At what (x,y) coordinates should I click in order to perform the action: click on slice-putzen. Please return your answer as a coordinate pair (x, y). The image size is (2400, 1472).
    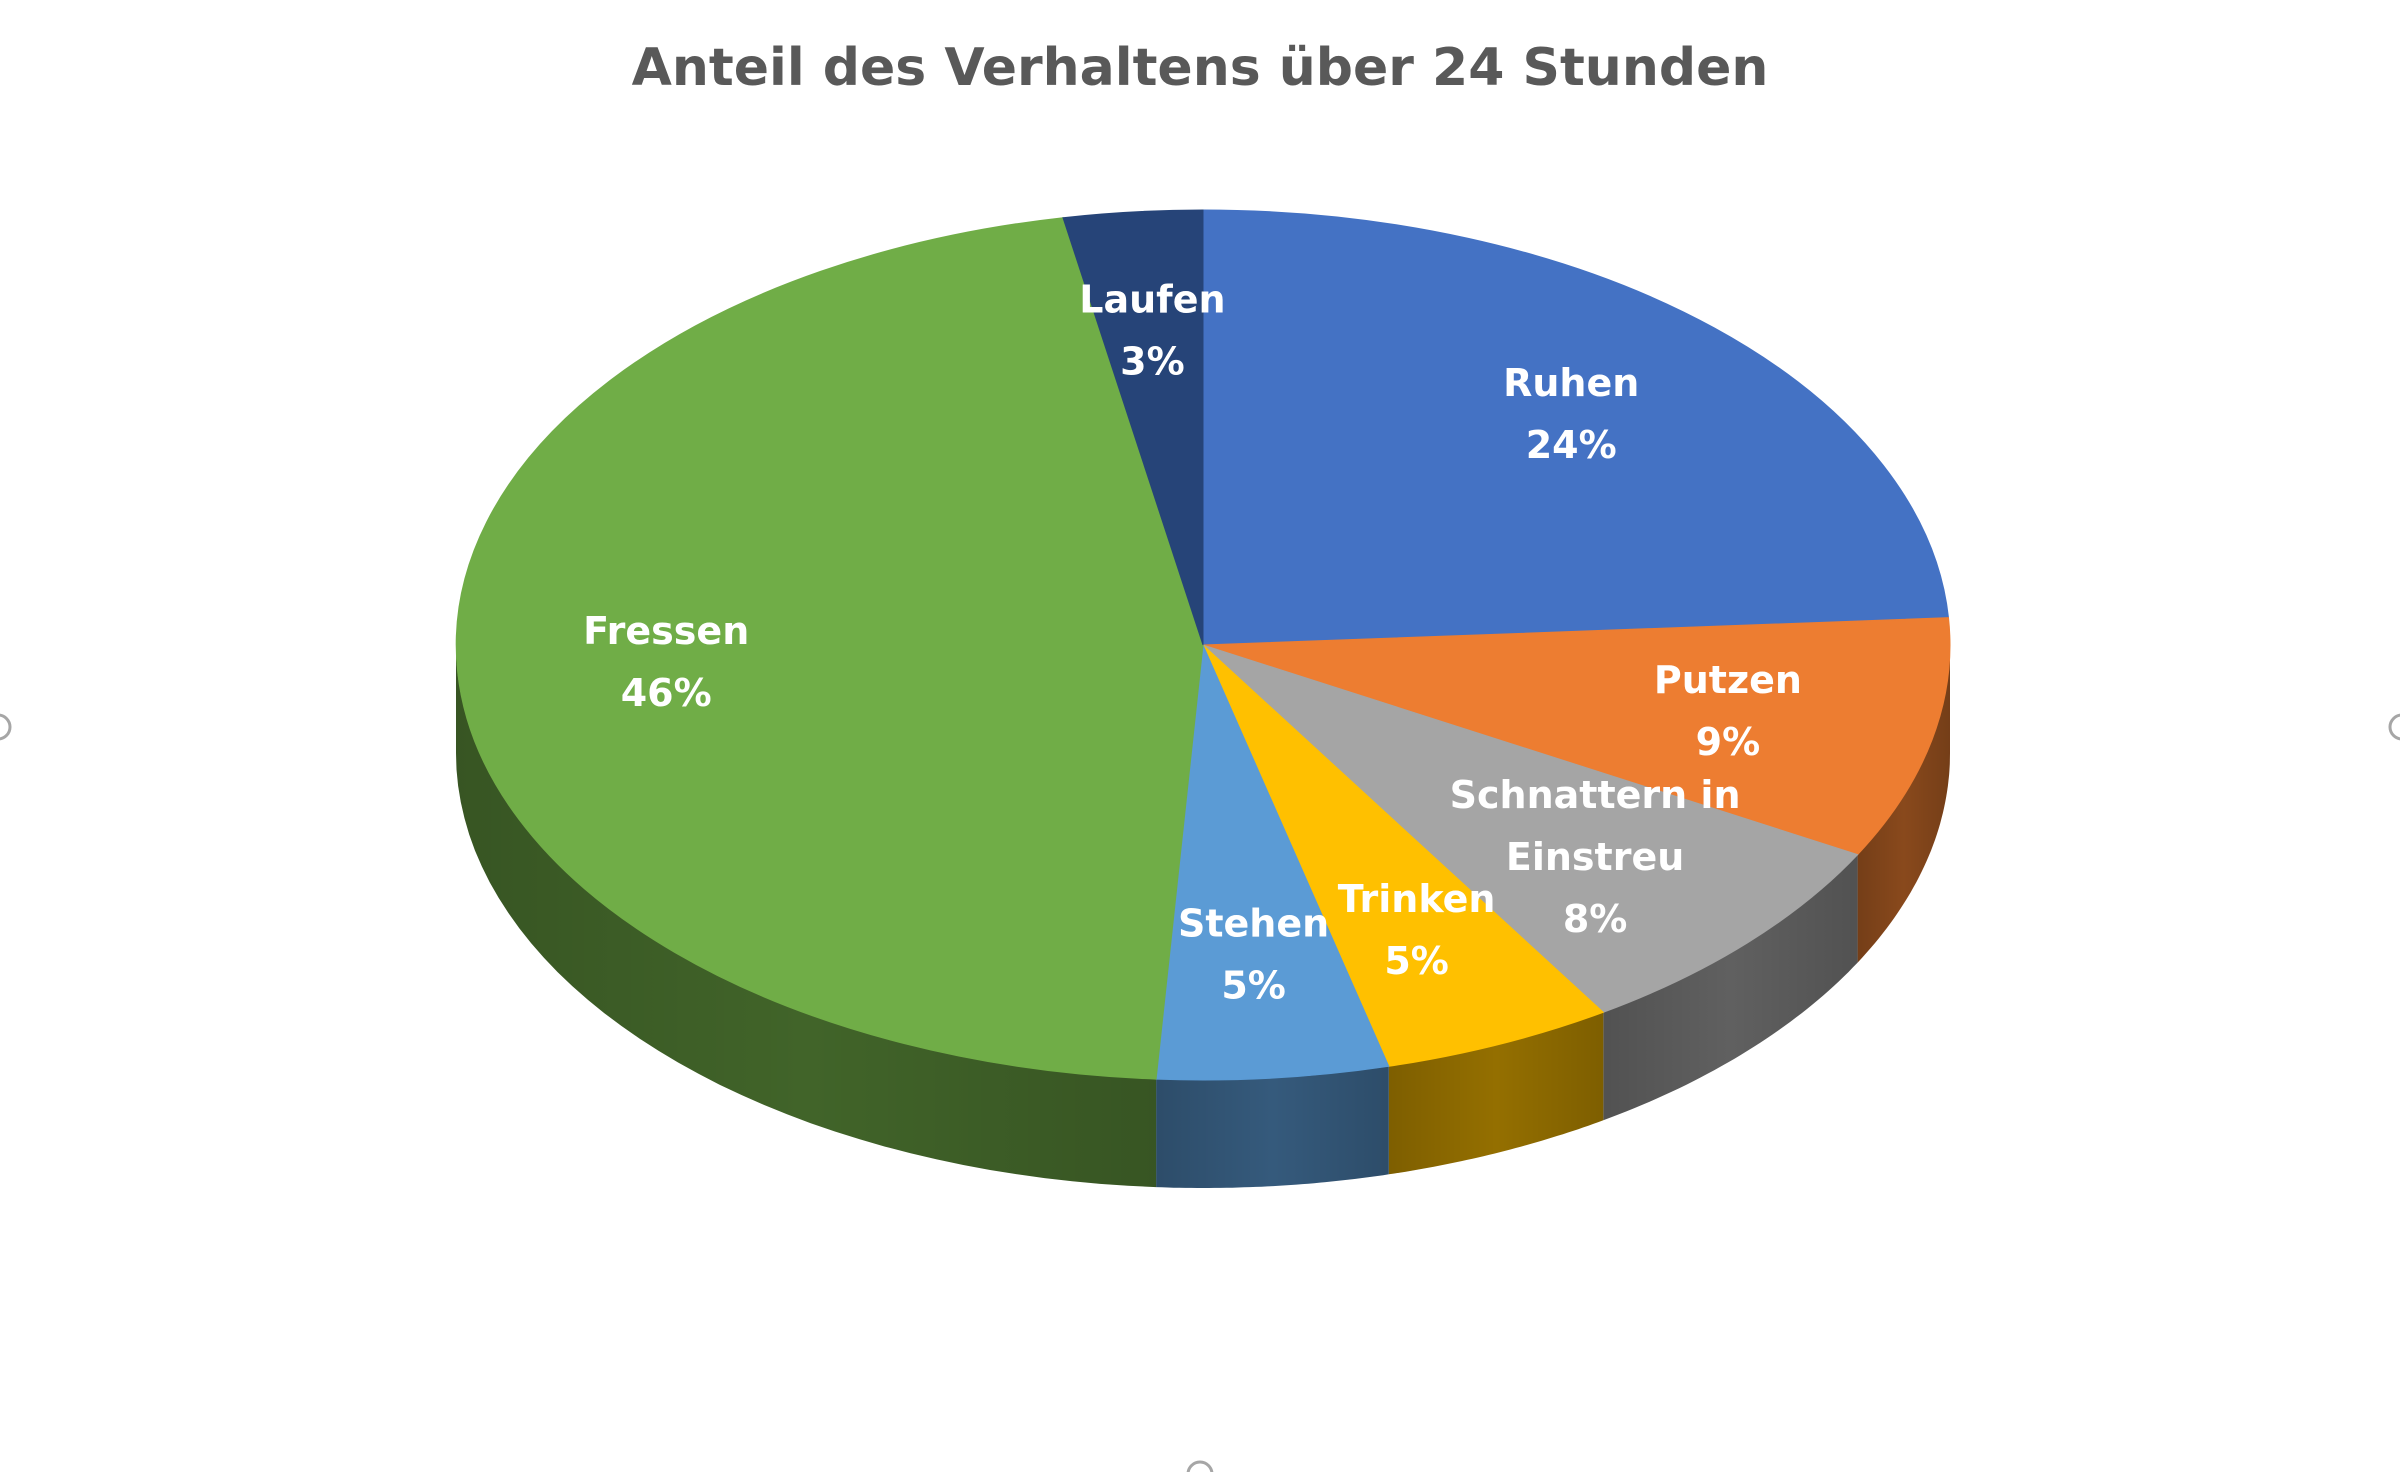
    Looking at the image, I should click on (1576, 736).